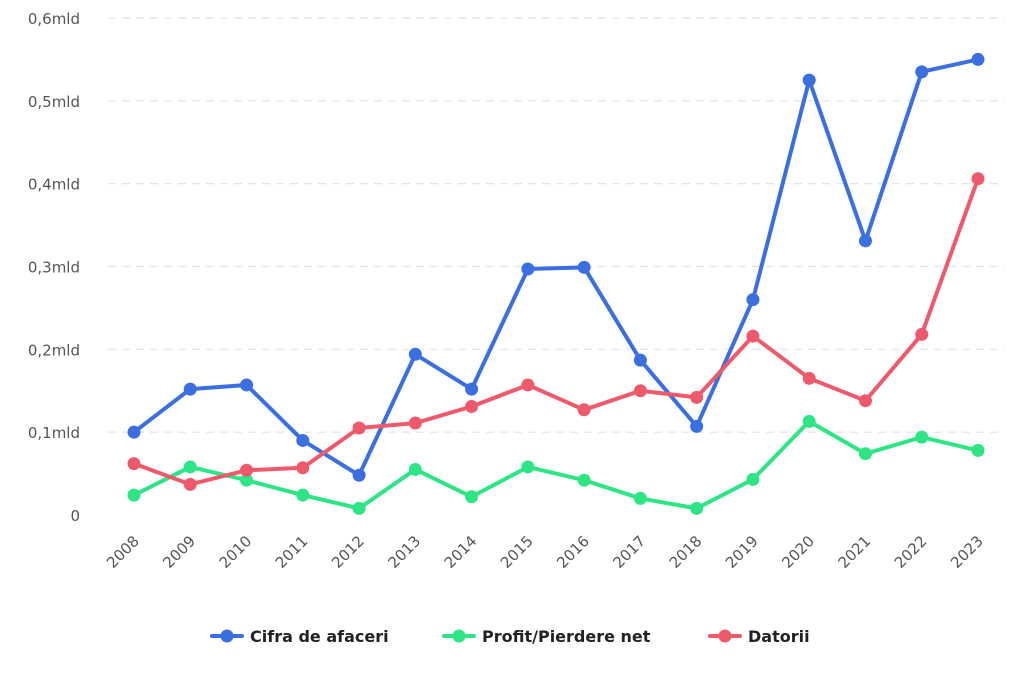 Image resolution: width=1024 pixels, height=683 pixels. I want to click on y-axis-ticks: 0 0,1mld 0,2mld 0,3mld 0,4mld 0,5mld 0,6mld, so click(54, 267).